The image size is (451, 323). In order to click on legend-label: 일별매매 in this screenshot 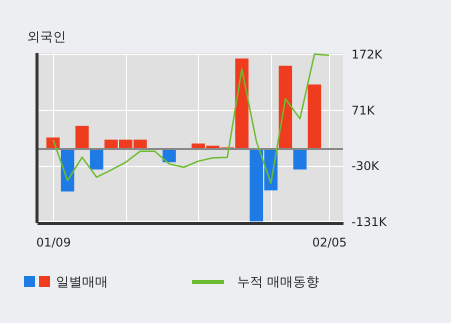, I will do `click(82, 282)`.